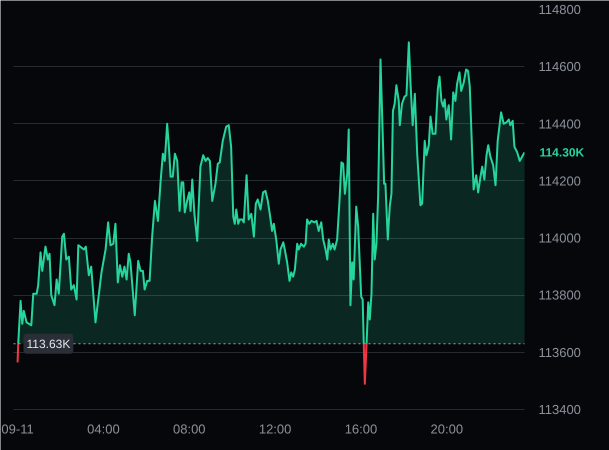 This screenshot has height=450, width=609. Describe the element at coordinates (189, 429) in the screenshot. I see `x-tick-label: 08:00` at that location.